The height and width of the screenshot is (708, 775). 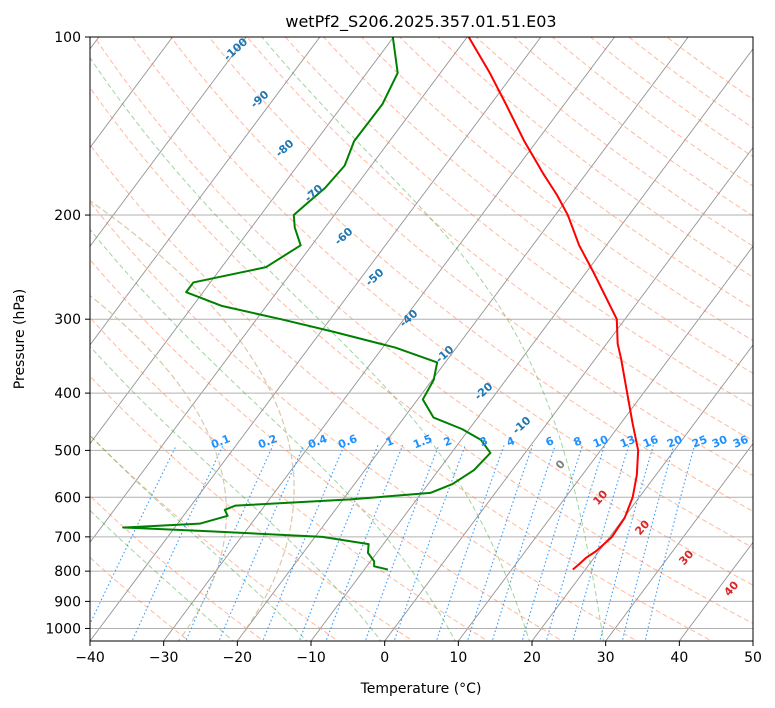 I want to click on moist-adiabat-label: 40, so click(x=731, y=588).